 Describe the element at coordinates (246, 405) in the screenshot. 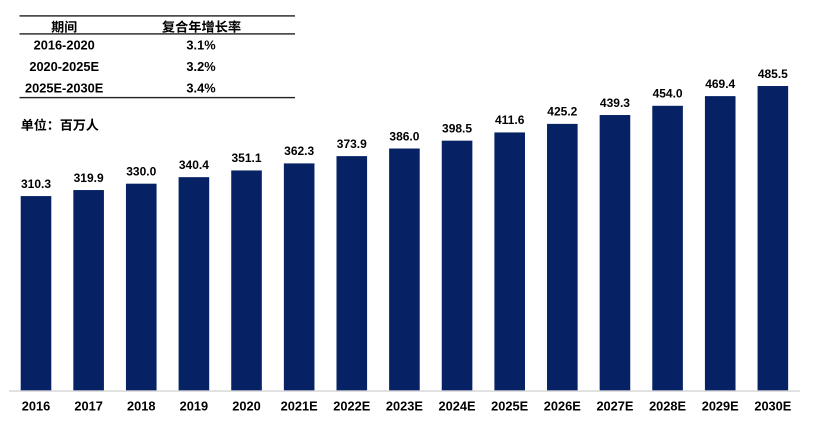

I see `svg-text: 2020` at that location.